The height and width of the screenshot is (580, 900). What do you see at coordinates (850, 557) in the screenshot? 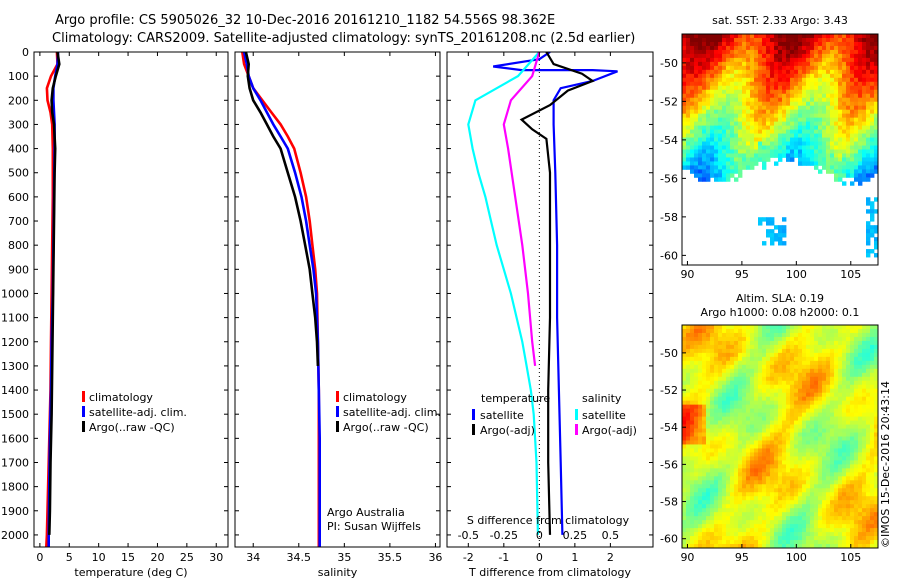
I see `map-xtick-label: 105` at bounding box center [850, 557].